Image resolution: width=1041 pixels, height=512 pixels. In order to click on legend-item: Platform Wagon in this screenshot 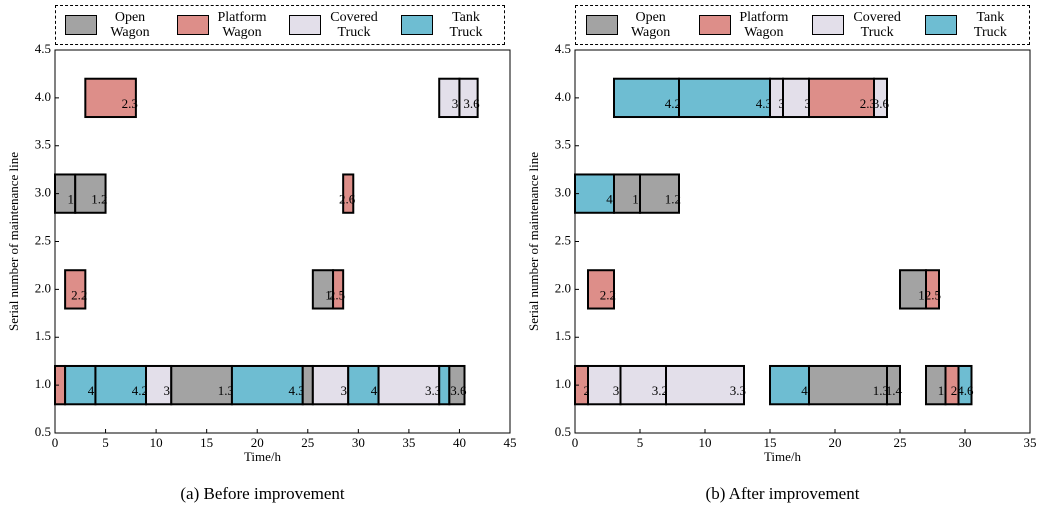, I will do `click(745, 25)`.